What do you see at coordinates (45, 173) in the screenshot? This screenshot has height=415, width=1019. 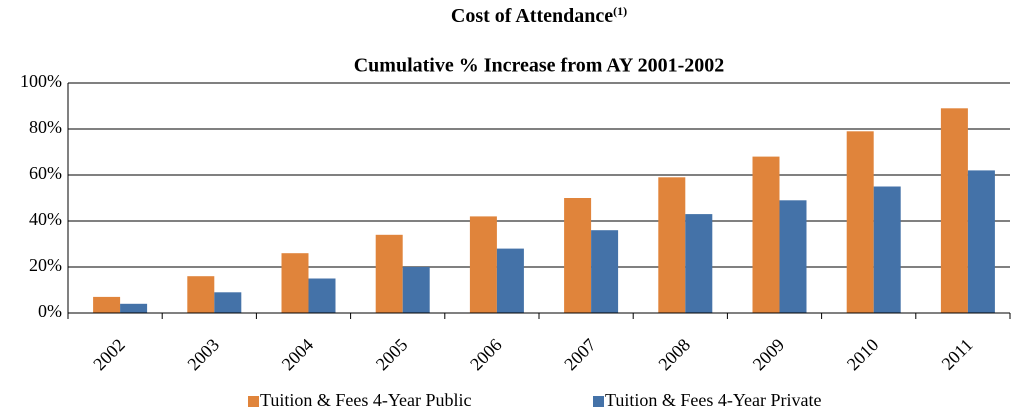 I see `y-tick-label: 60%` at bounding box center [45, 173].